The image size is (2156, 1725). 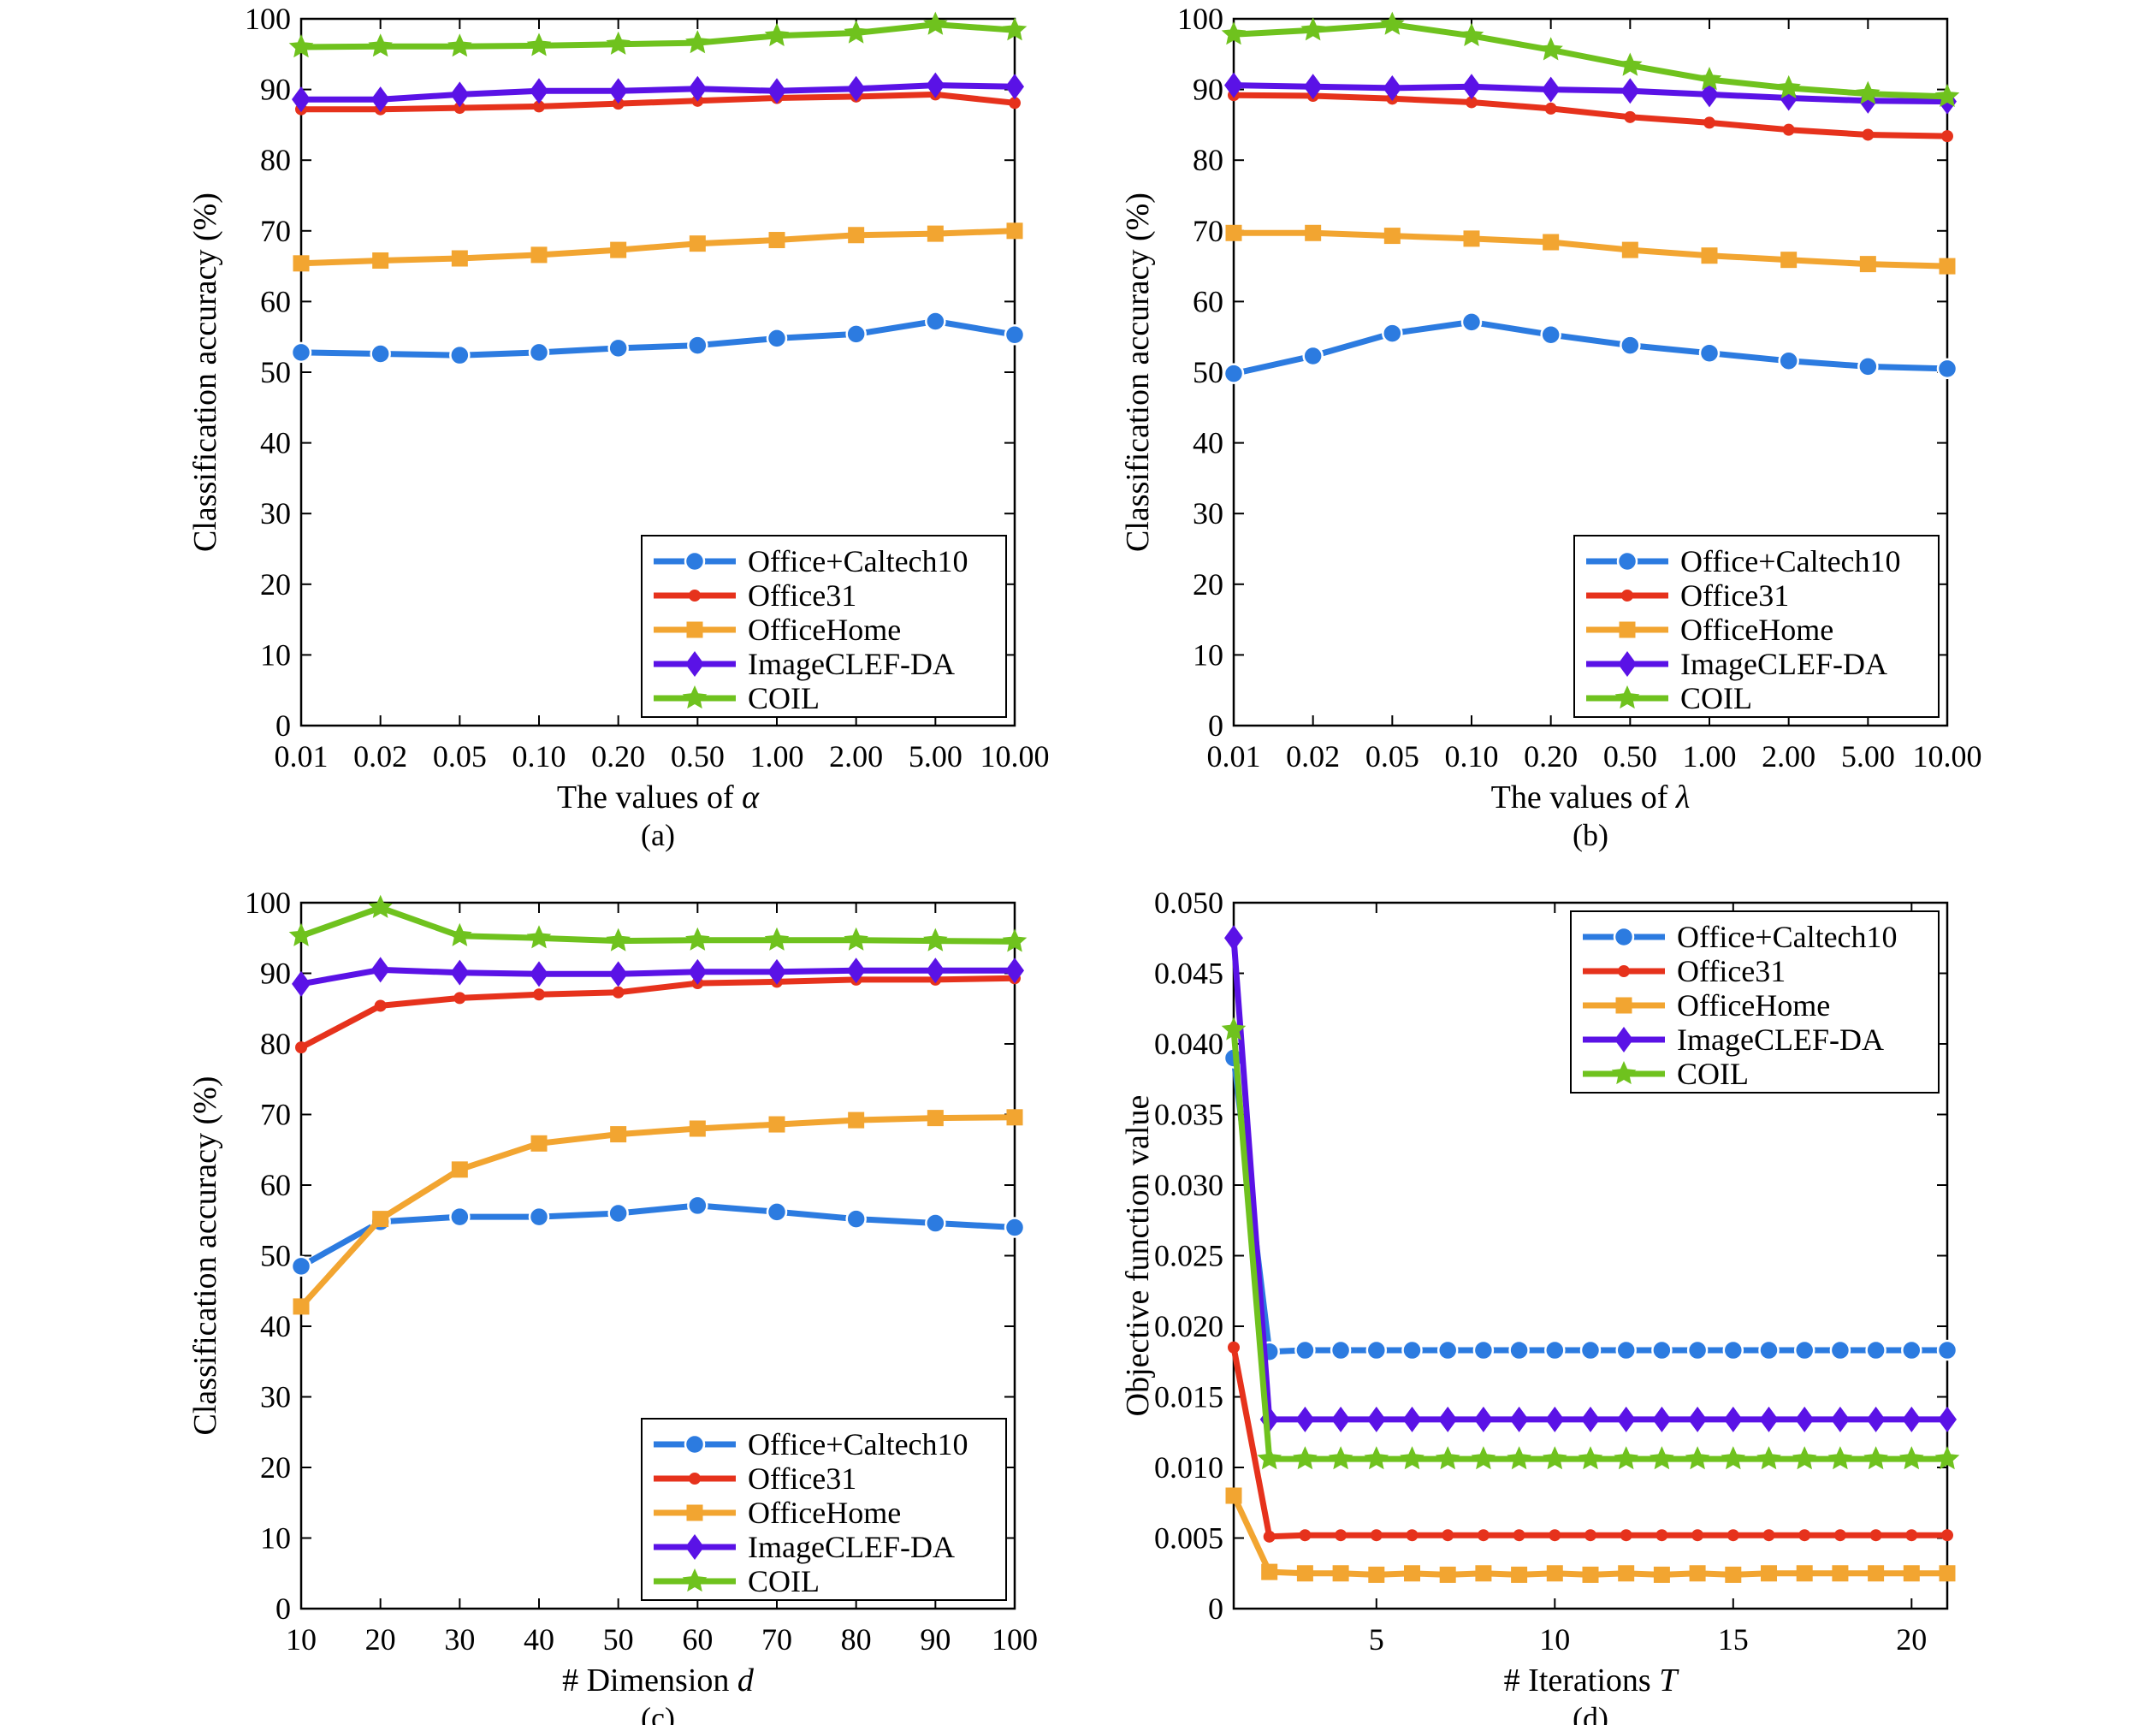 What do you see at coordinates (1188, 1115) in the screenshot?
I see `y-tick-label: 0.035` at bounding box center [1188, 1115].